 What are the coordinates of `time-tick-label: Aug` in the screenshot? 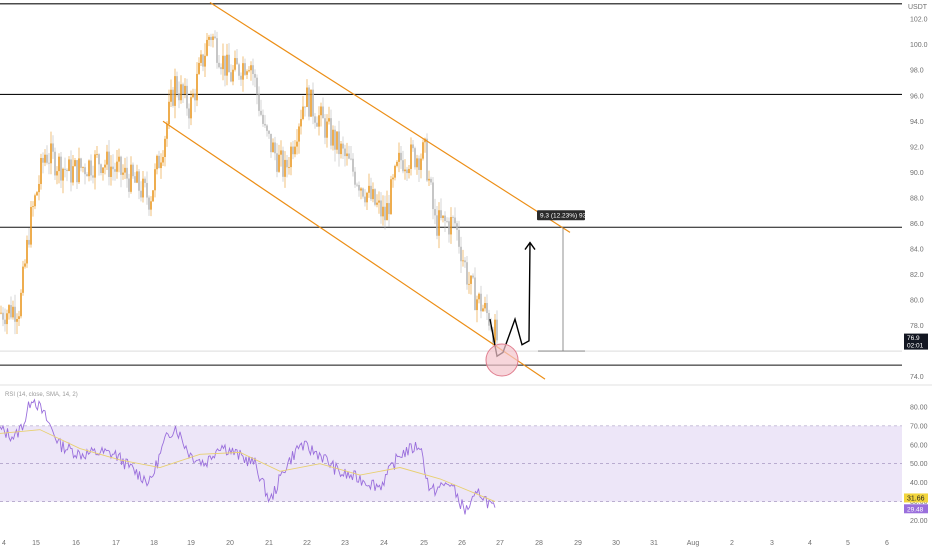 It's located at (693, 543).